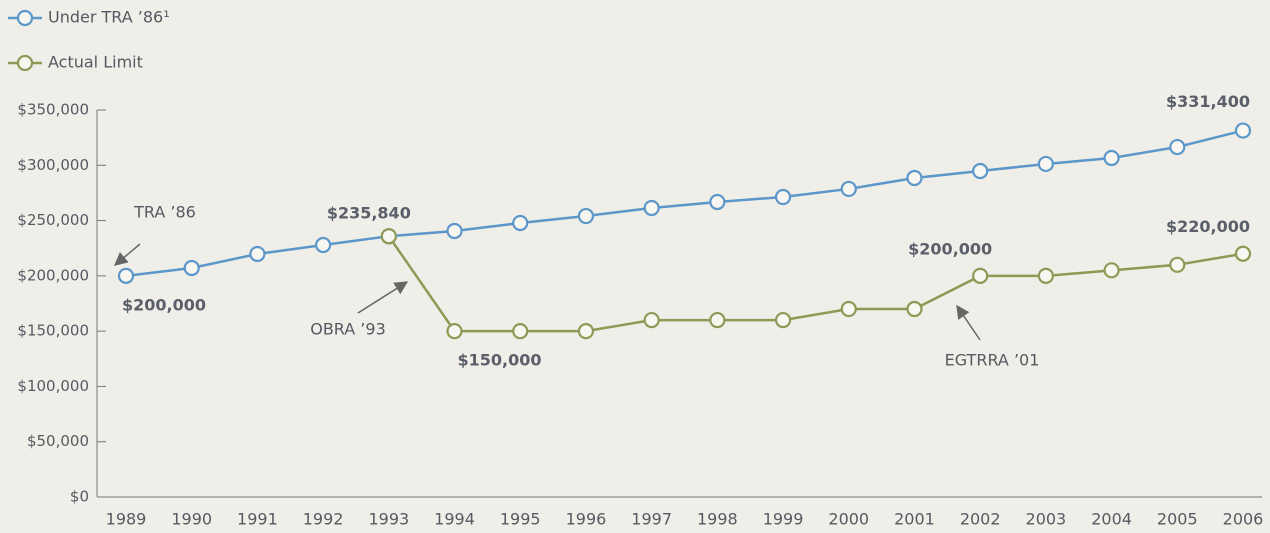  What do you see at coordinates (1243, 519) in the screenshot?
I see `x-tick-label: 2006` at bounding box center [1243, 519].